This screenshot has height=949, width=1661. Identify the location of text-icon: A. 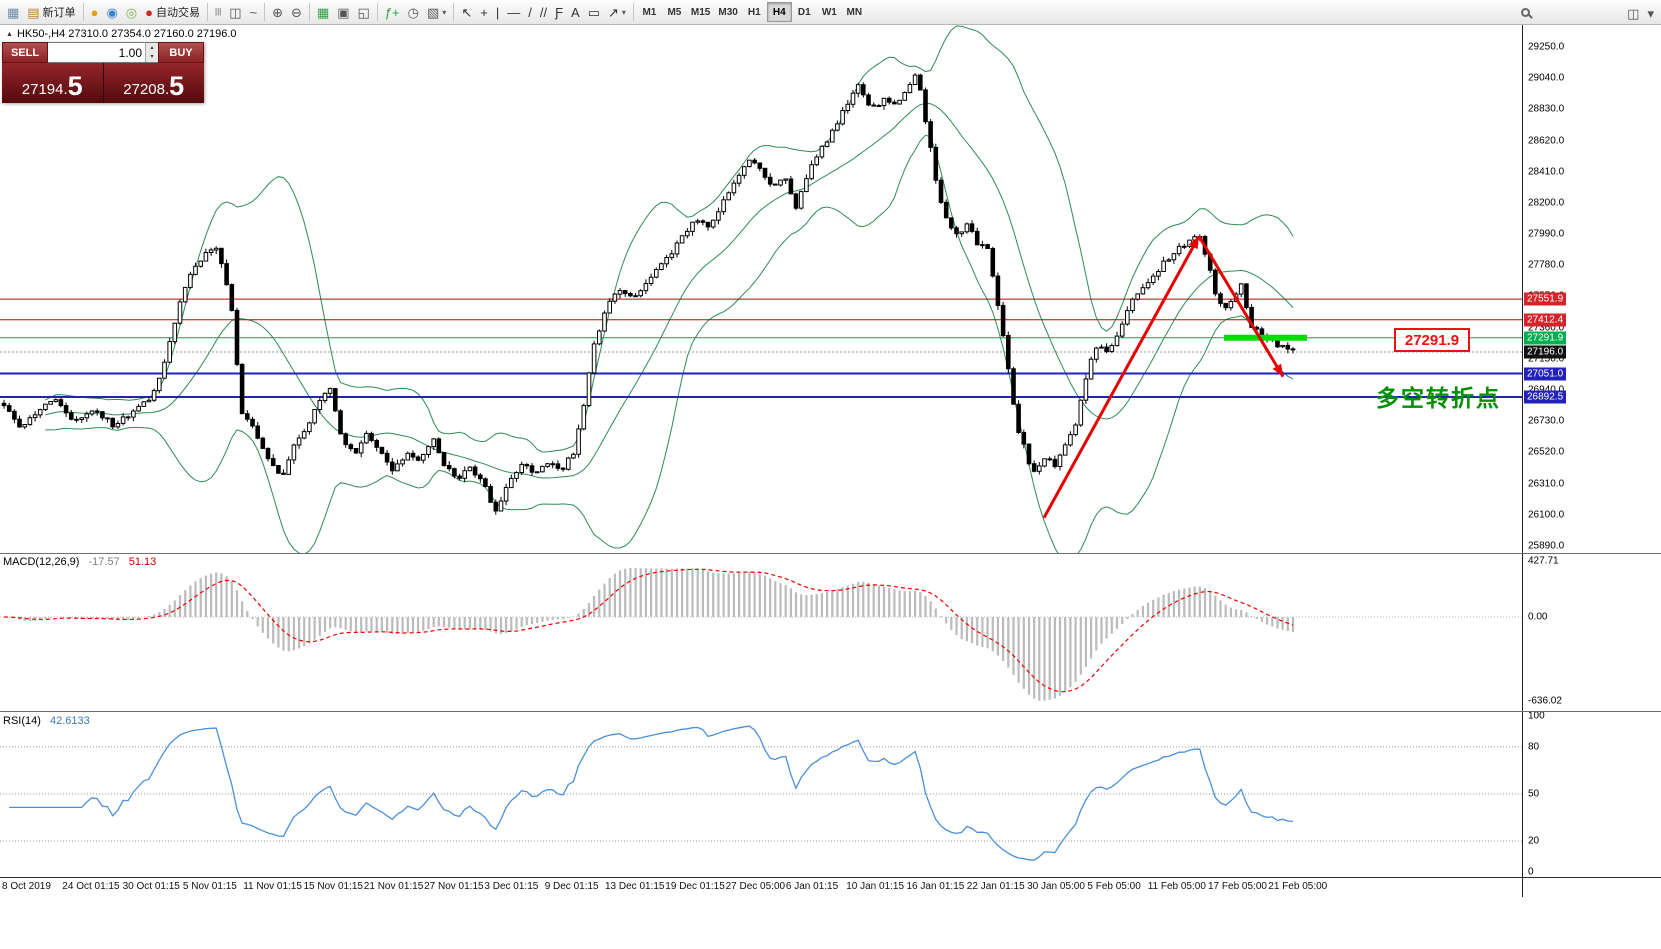
(575, 12).